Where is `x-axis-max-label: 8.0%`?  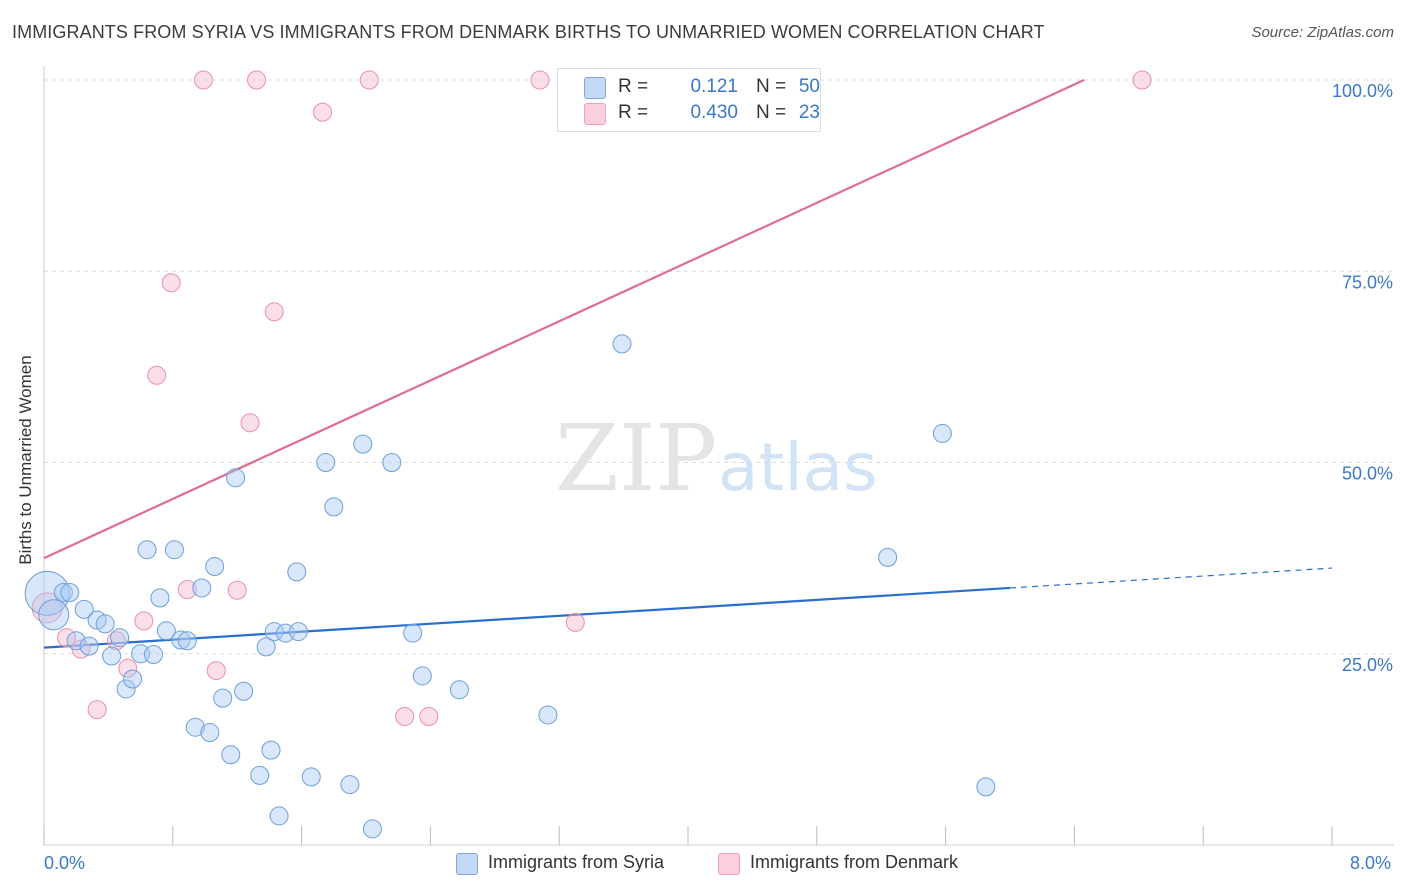 x-axis-max-label: 8.0% is located at coordinates (1371, 863).